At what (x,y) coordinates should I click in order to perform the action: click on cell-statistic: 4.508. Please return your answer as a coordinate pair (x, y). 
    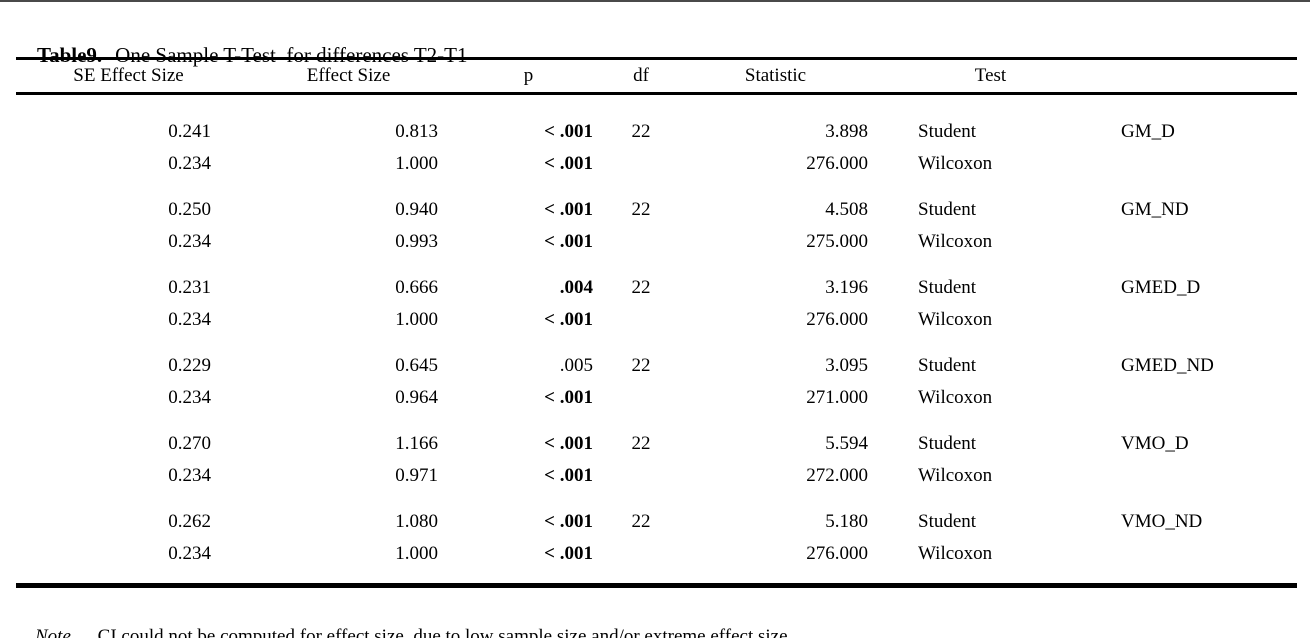
    Looking at the image, I should click on (846, 209).